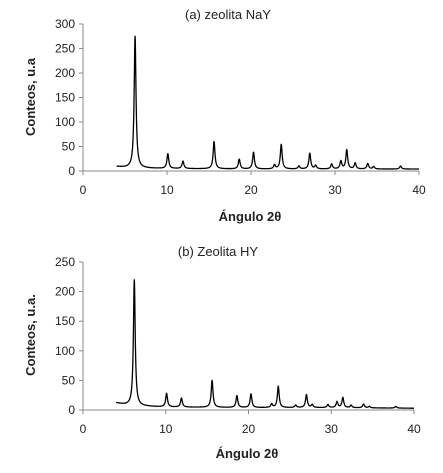 The image size is (443, 473). I want to click on y-tick-label: 300, so click(65, 24).